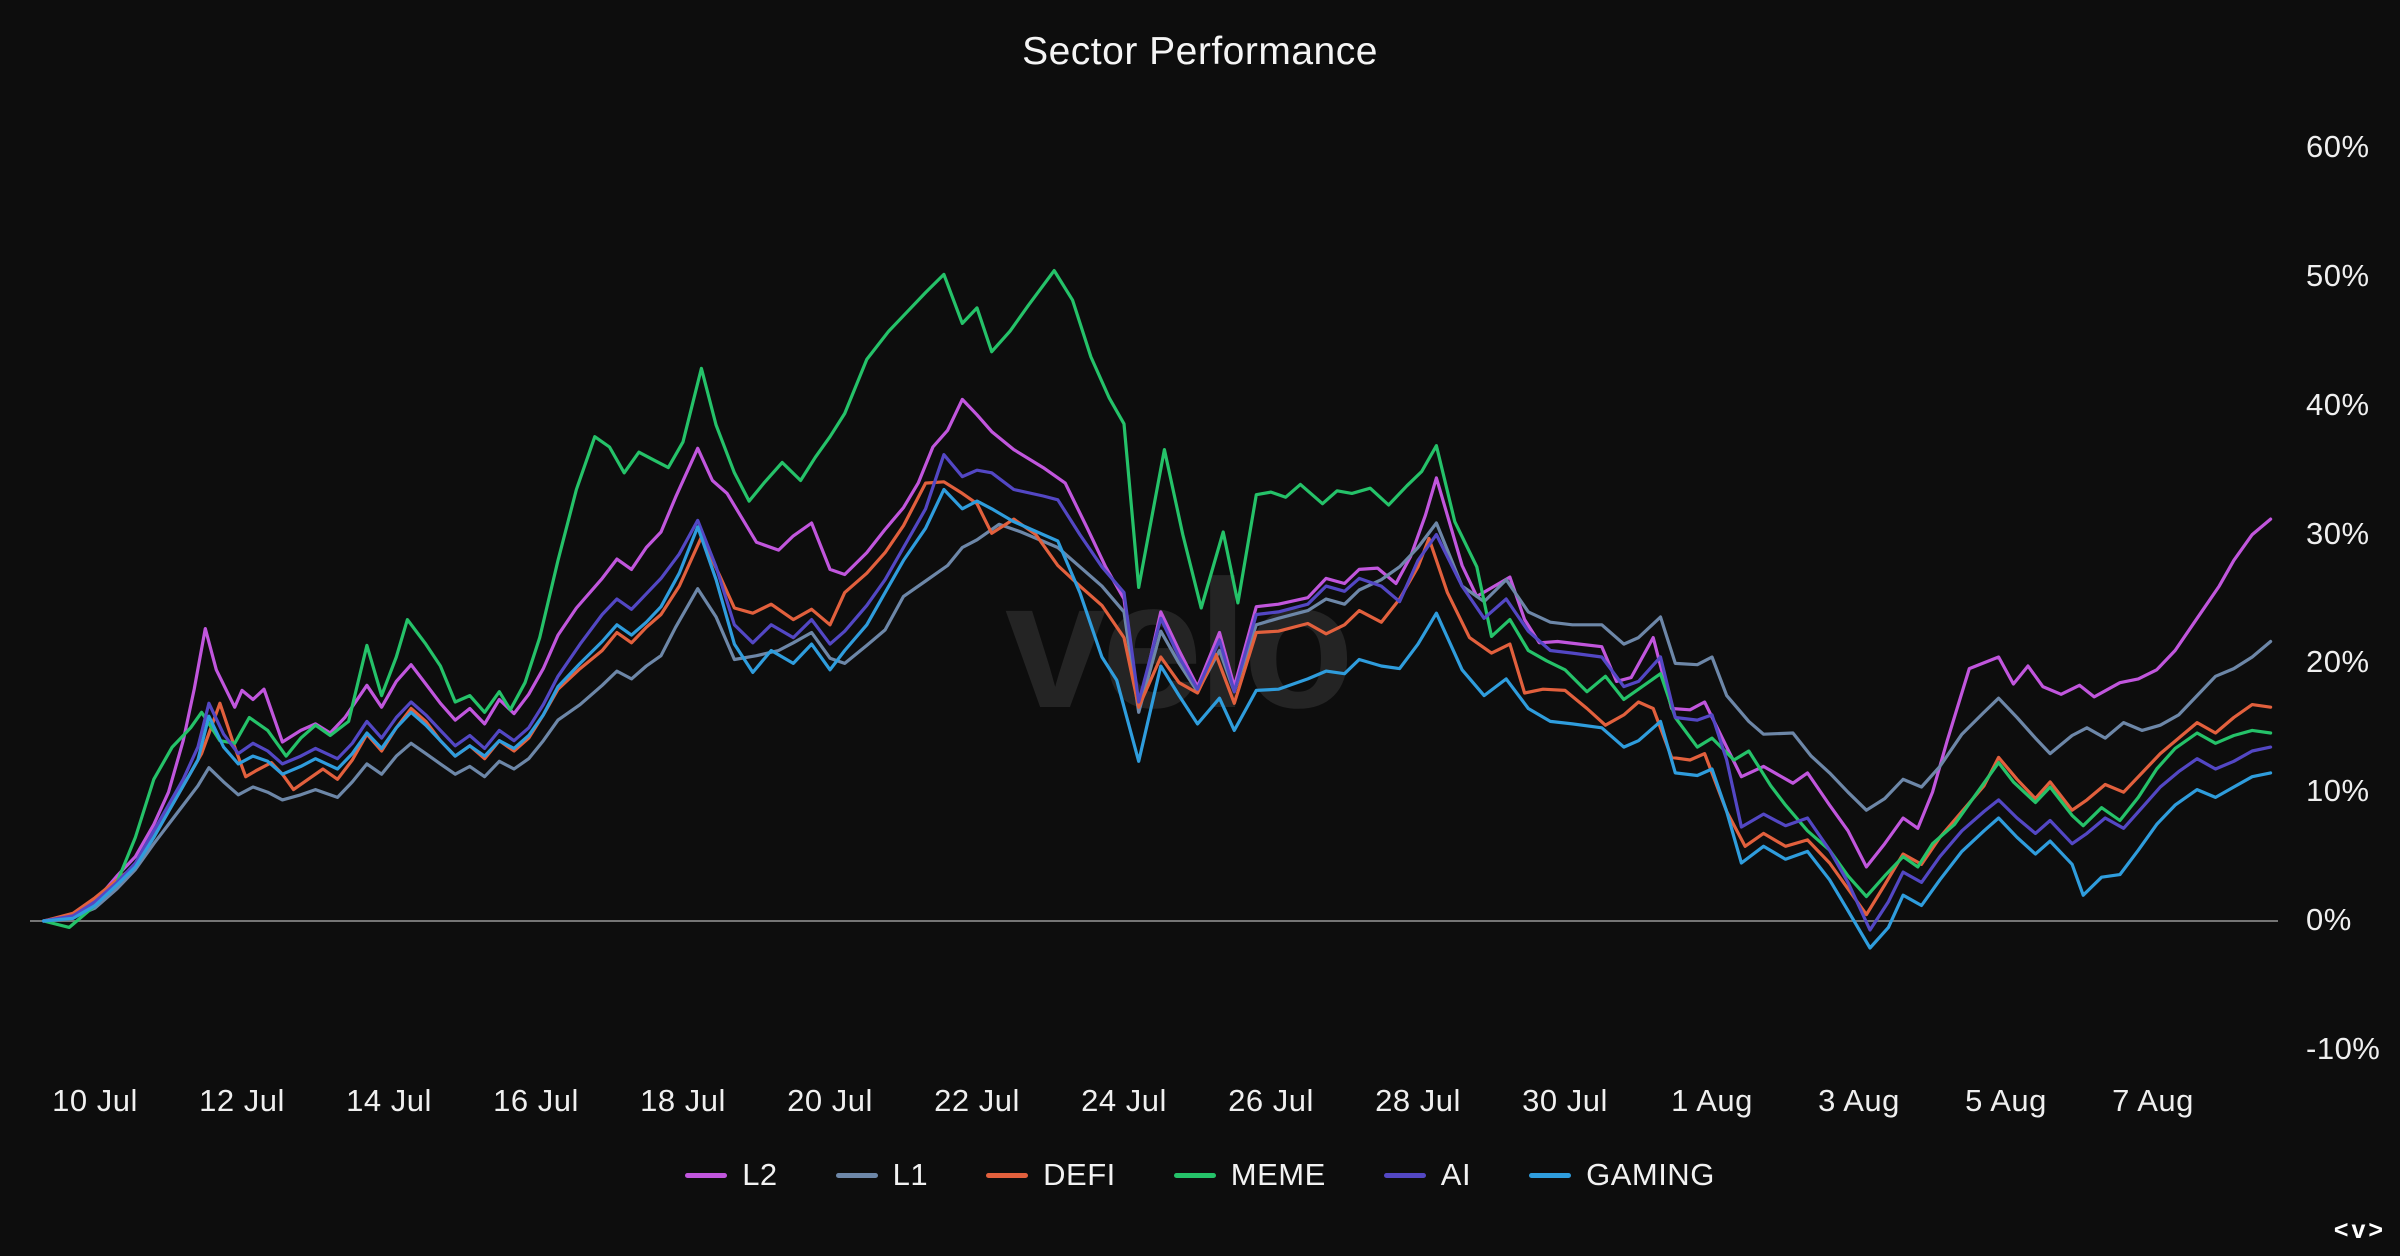 This screenshot has height=1256, width=2400. What do you see at coordinates (882, 1175) in the screenshot?
I see `legend-item-l1: L1` at bounding box center [882, 1175].